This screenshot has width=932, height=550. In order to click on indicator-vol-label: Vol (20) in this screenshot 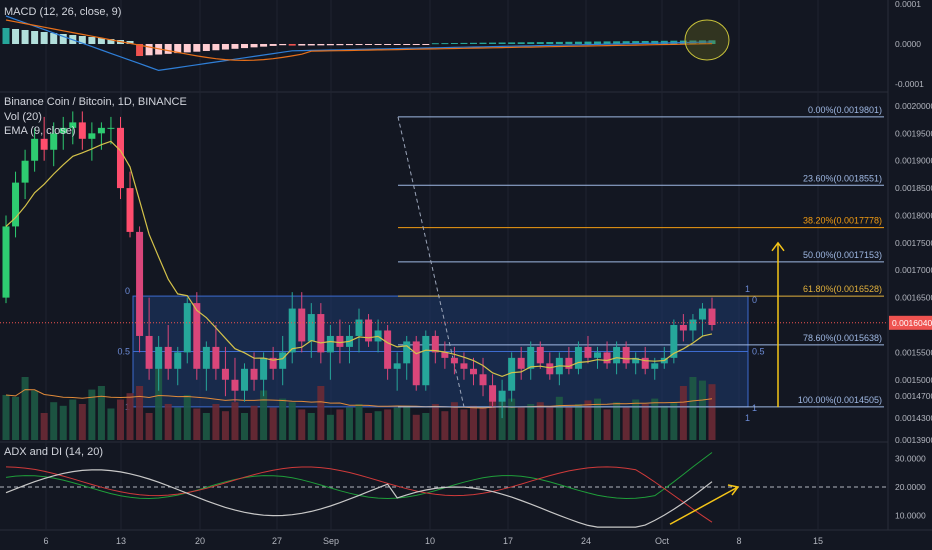, I will do `click(23, 117)`.